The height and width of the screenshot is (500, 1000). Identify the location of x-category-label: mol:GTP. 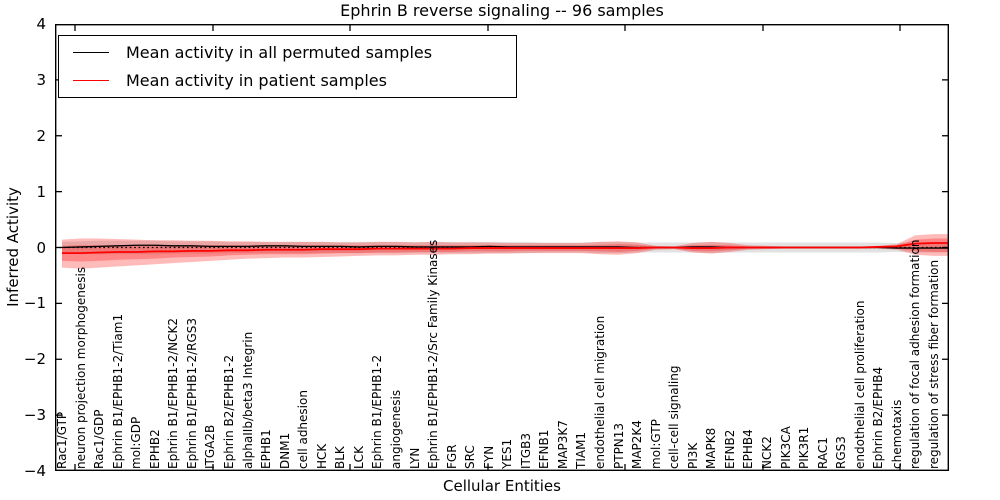
(655, 444).